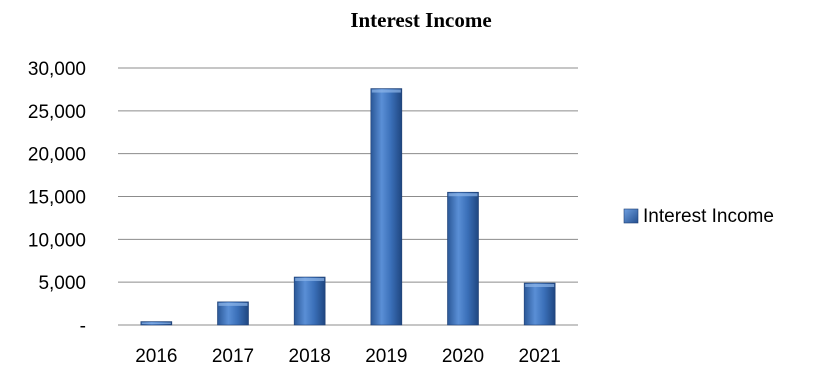  What do you see at coordinates (156, 356) in the screenshot?
I see `x-tick-label: 2016` at bounding box center [156, 356].